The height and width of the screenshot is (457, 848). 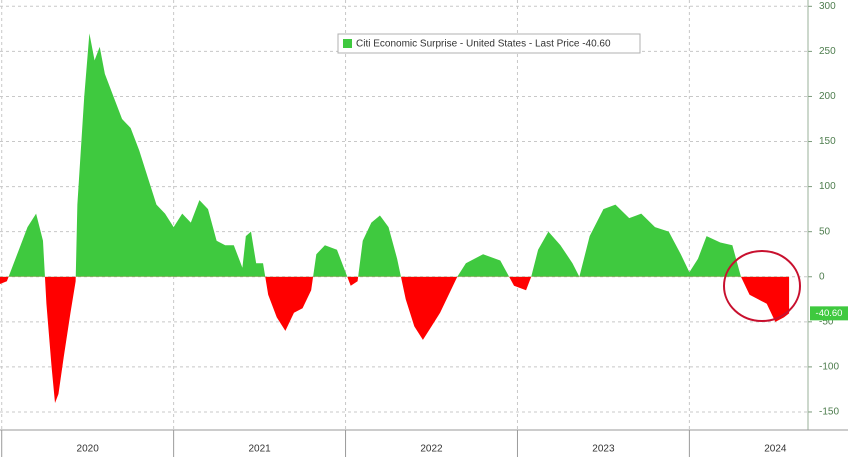 What do you see at coordinates (829, 412) in the screenshot?
I see `y-tick-label: -150` at bounding box center [829, 412].